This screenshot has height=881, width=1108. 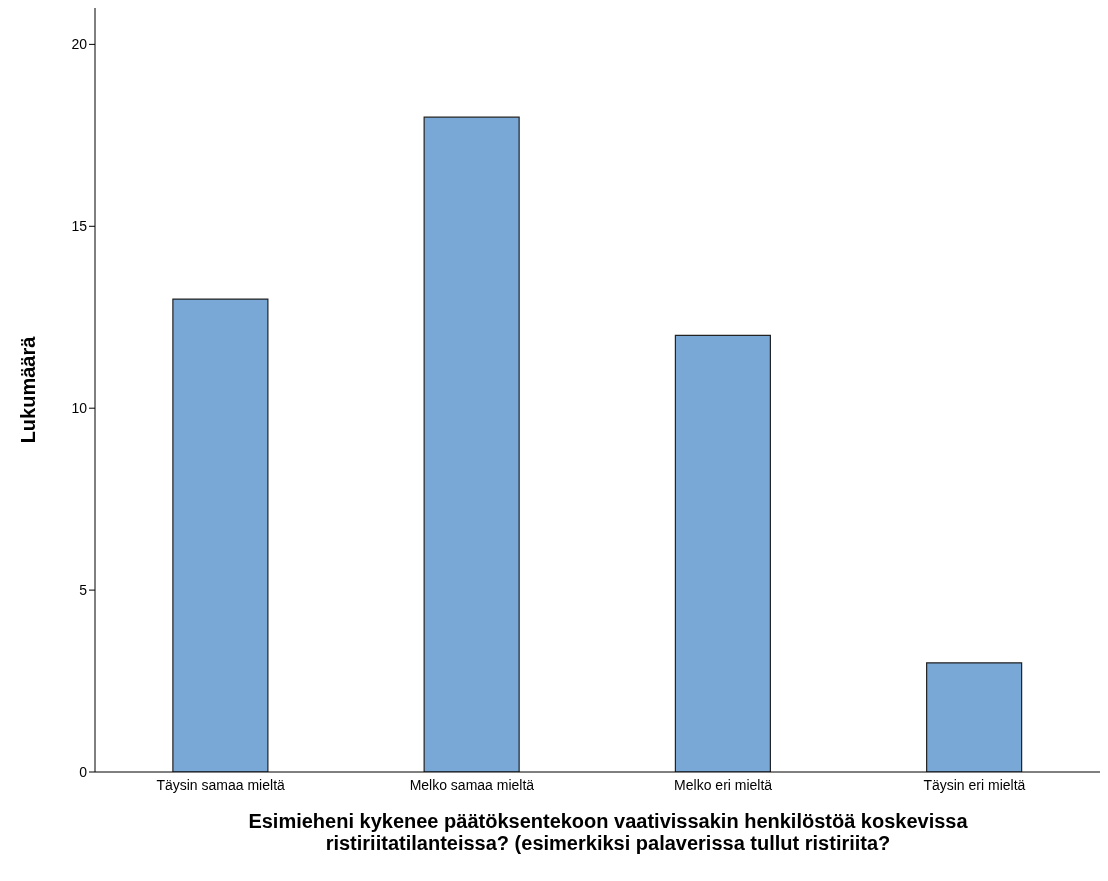 What do you see at coordinates (79, 44) in the screenshot?
I see `y-tick-label: 20` at bounding box center [79, 44].